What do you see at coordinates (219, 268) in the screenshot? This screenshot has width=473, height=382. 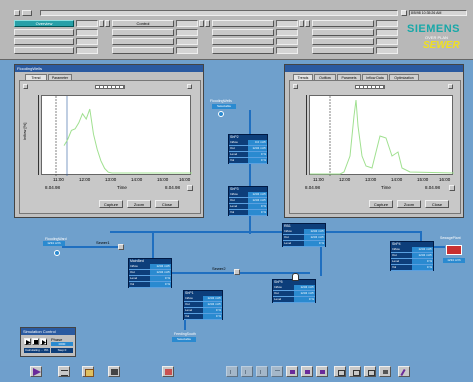 I see `sewer2-label: Sewer2` at bounding box center [219, 268].